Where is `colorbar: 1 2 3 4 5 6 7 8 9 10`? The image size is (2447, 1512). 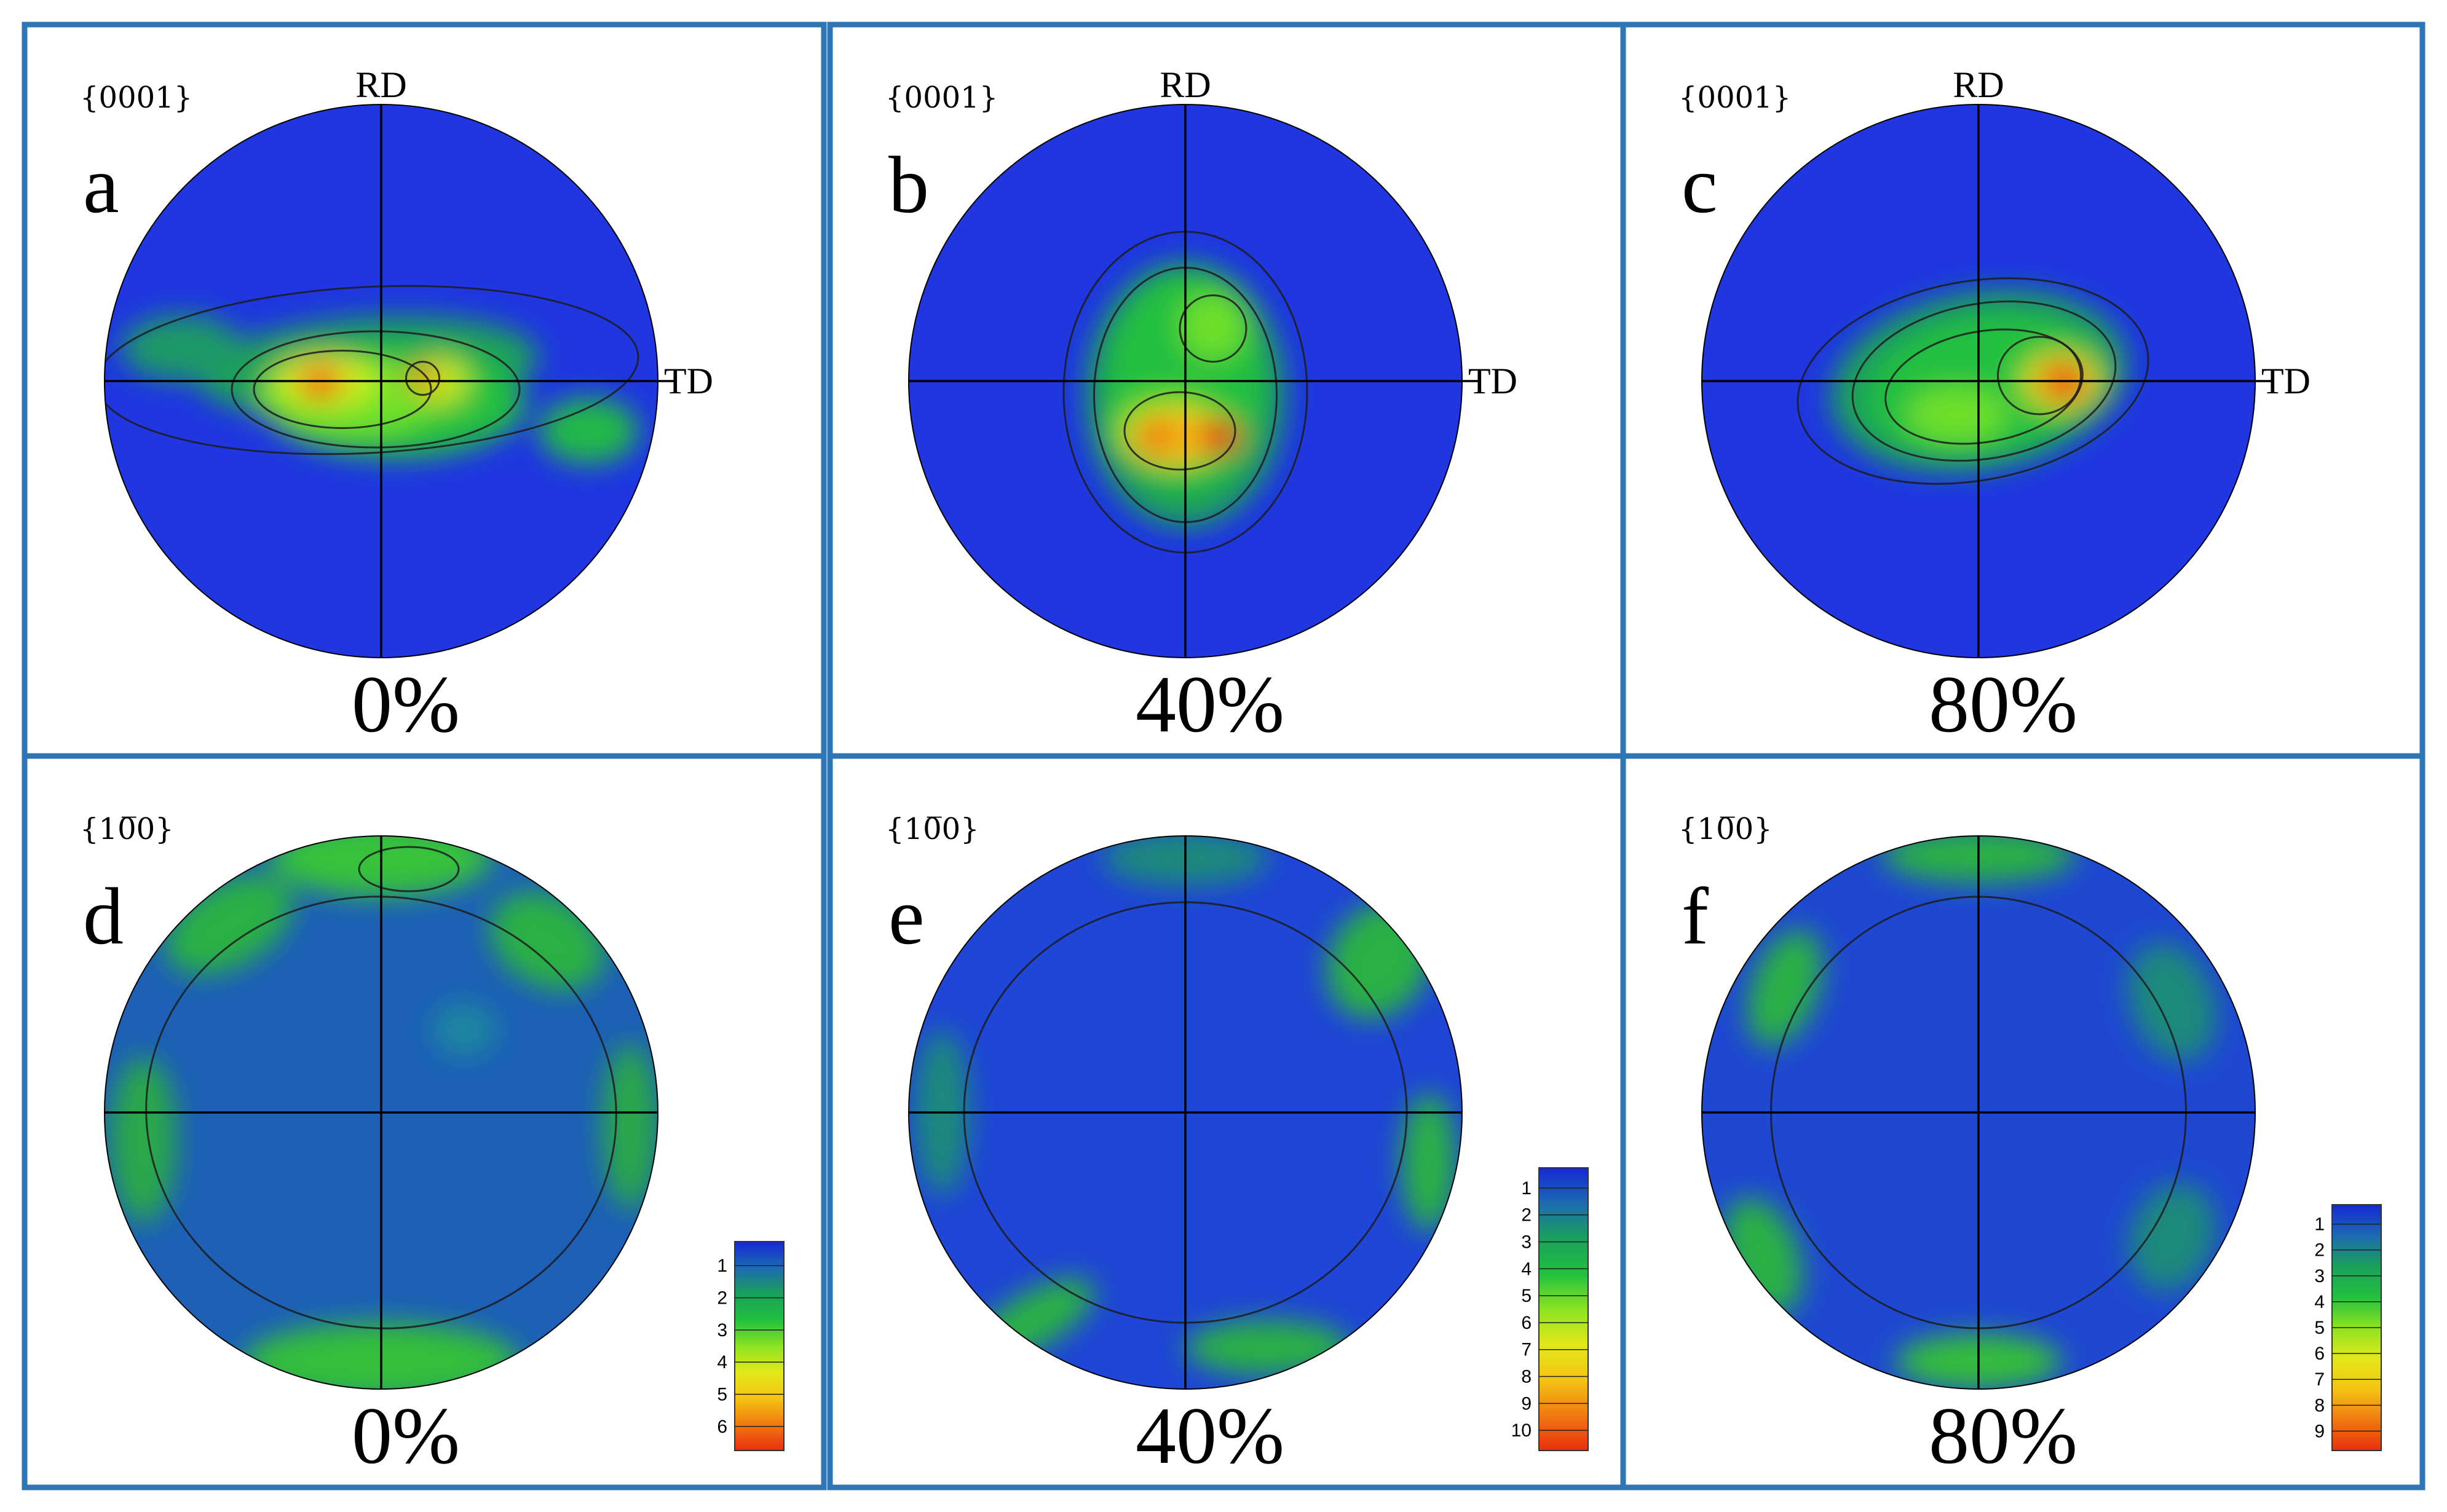 colorbar: 1 2 3 4 5 6 7 8 9 10 is located at coordinates (1550, 1309).